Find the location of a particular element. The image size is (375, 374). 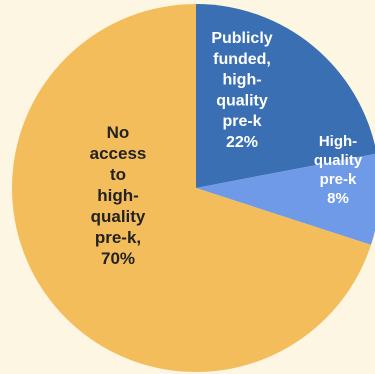

pie-slice-label-0: Publicly funded, high-quality pre-k 22% is located at coordinates (241, 90).